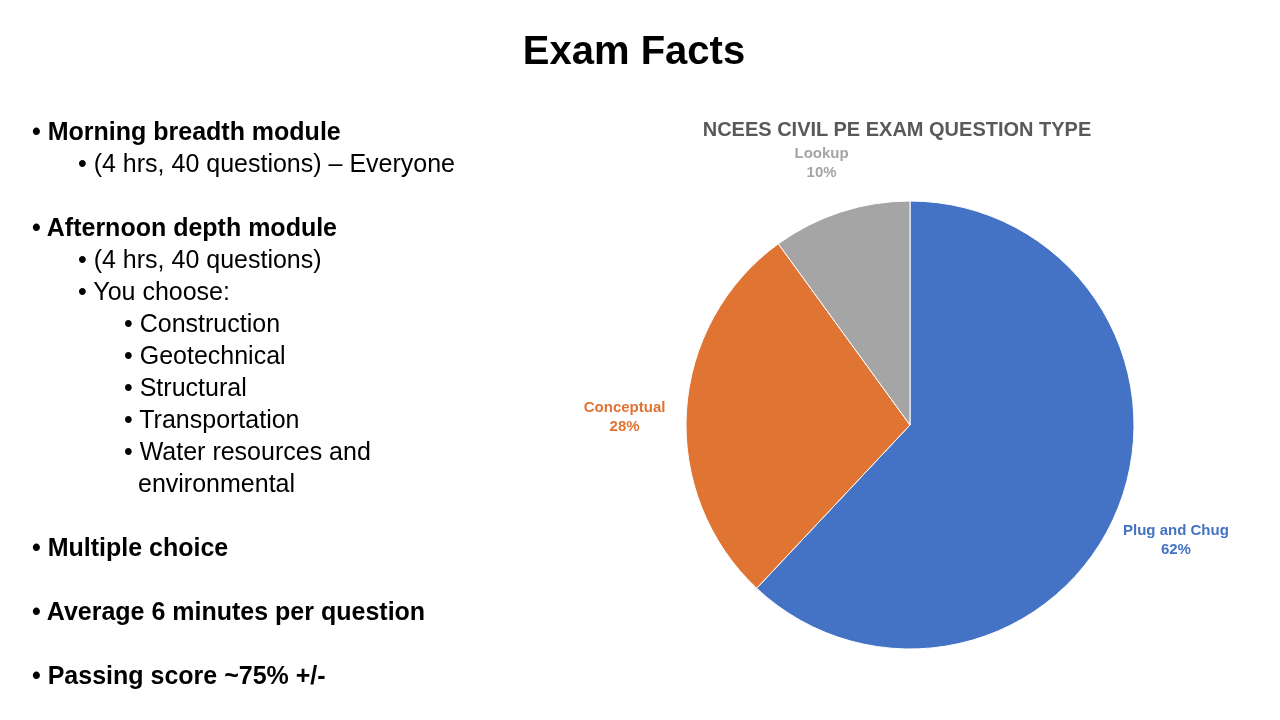 This screenshot has height=720, width=1280. What do you see at coordinates (821, 152) in the screenshot?
I see `slice-label: Lookup` at bounding box center [821, 152].